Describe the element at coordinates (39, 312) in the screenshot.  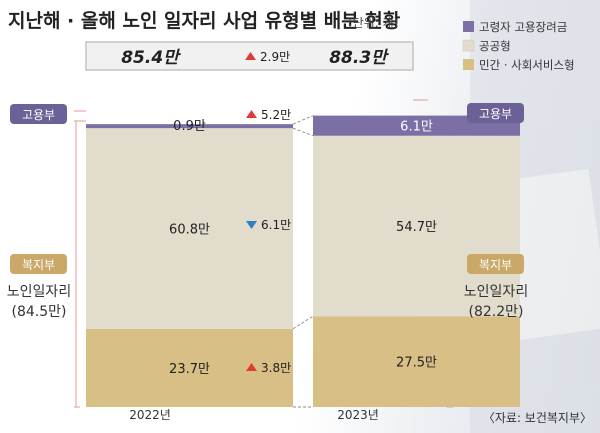
I see `left-program-total: (84.5만)` at that location.